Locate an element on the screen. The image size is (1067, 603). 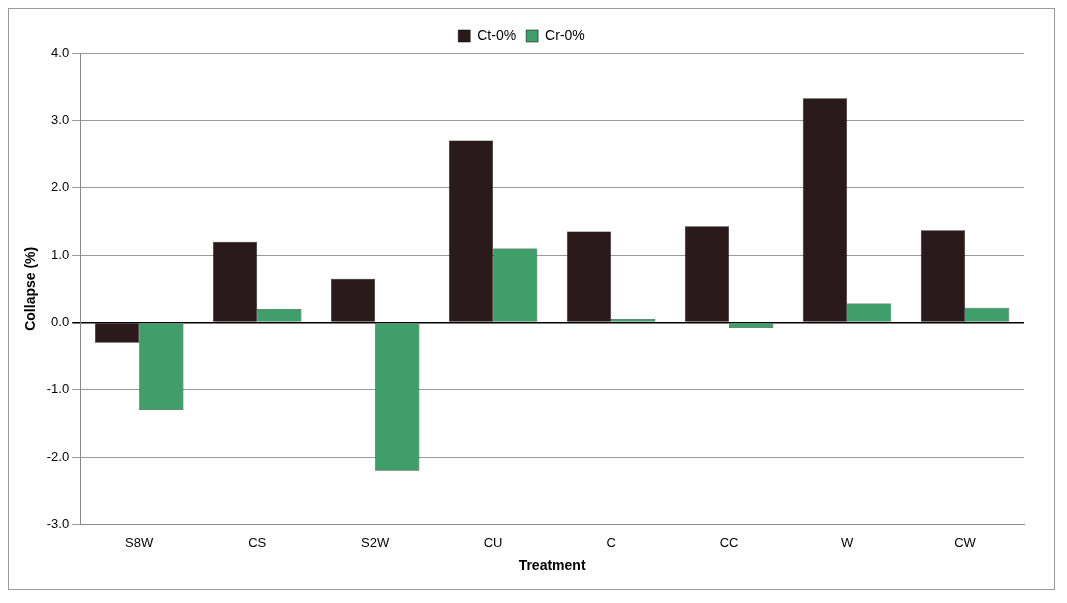
x-tick-label: CW is located at coordinates (965, 542).